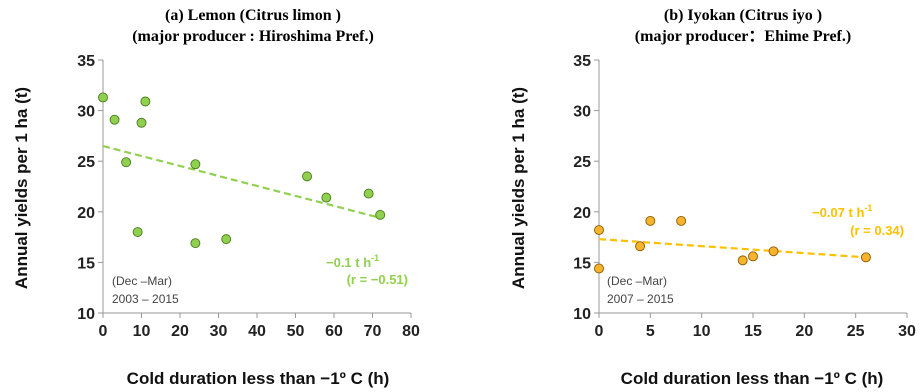  I want to click on years-label-a: 2003 – 2015, so click(145, 299).